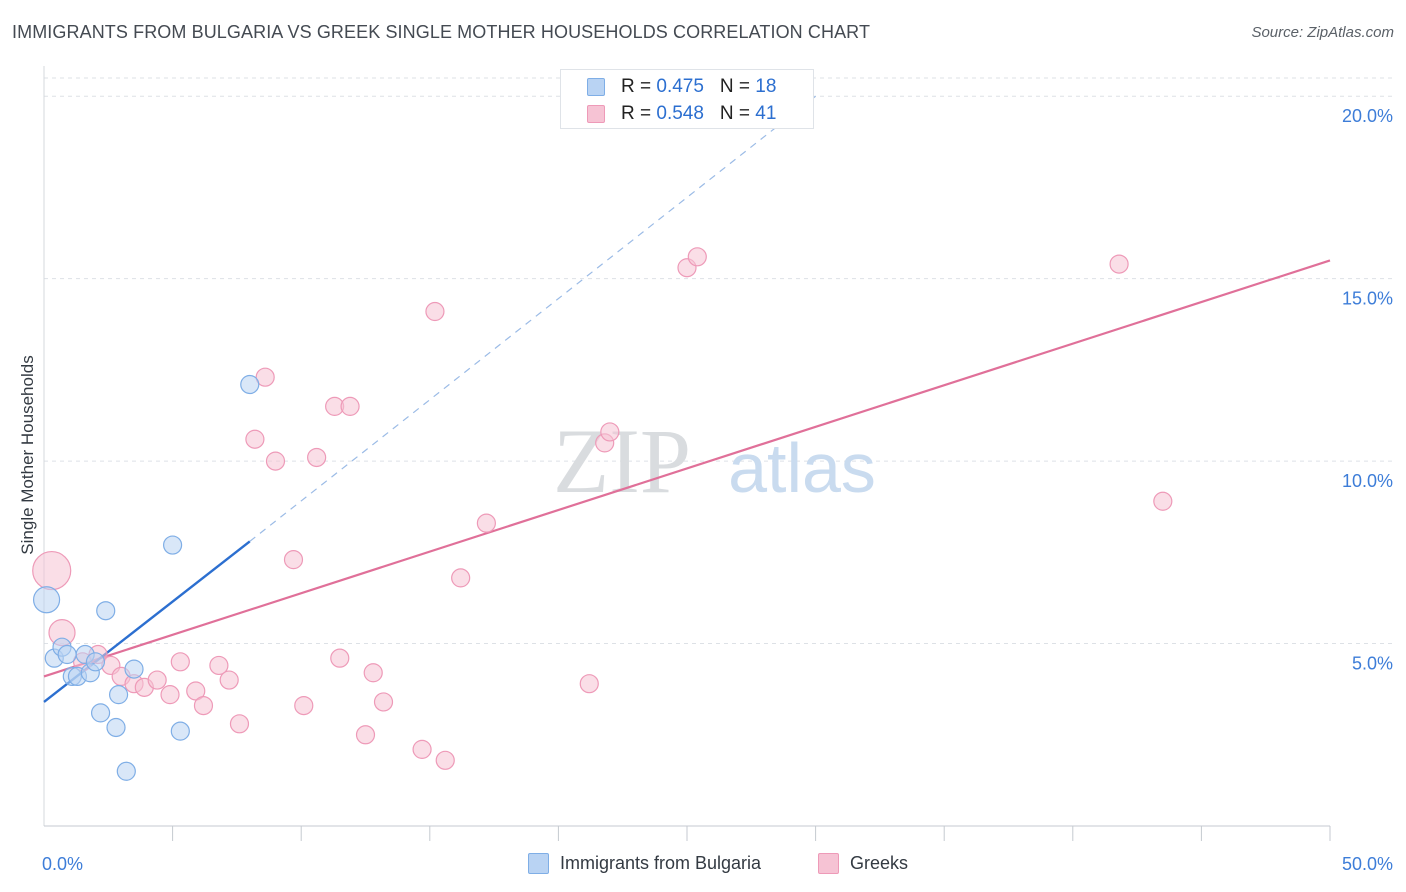  What do you see at coordinates (680, 113) in the screenshot?
I see `legend-r-value: 0.548` at bounding box center [680, 113].